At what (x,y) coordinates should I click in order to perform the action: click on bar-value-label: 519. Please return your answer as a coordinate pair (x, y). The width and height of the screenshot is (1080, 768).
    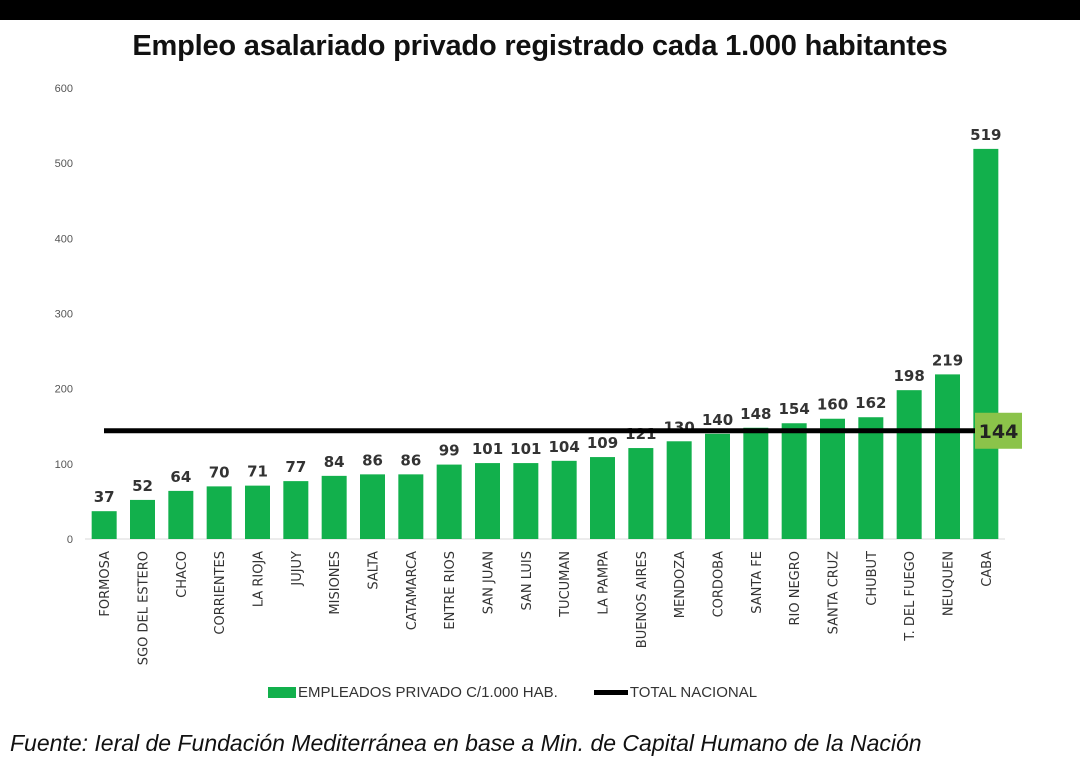
    Looking at the image, I should click on (985, 135).